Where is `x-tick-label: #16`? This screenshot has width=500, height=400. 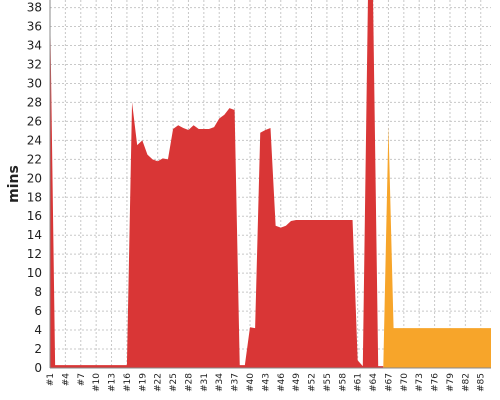
x-tick-label: #16 is located at coordinates (128, 382).